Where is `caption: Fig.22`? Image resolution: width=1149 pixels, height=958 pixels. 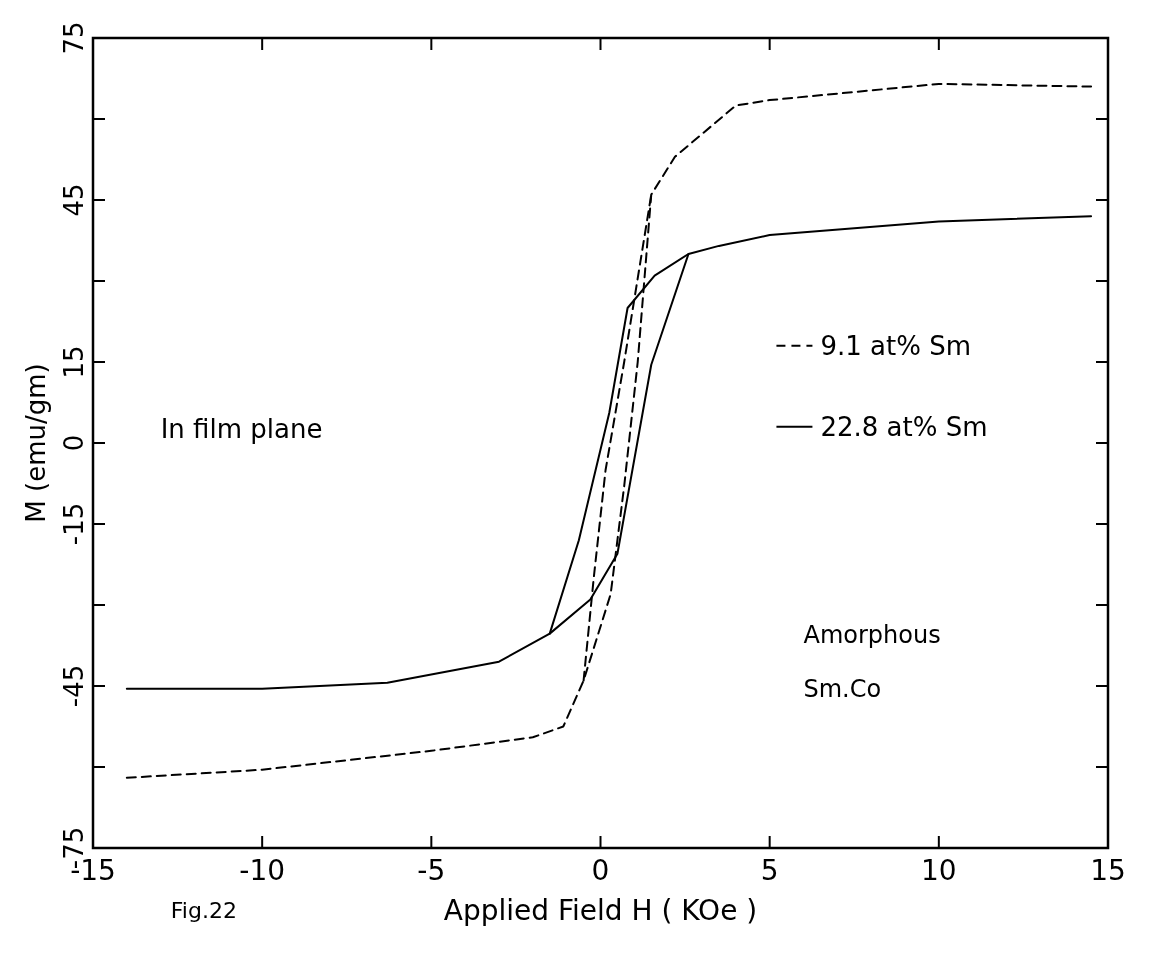 caption: Fig.22 is located at coordinates (203, 911).